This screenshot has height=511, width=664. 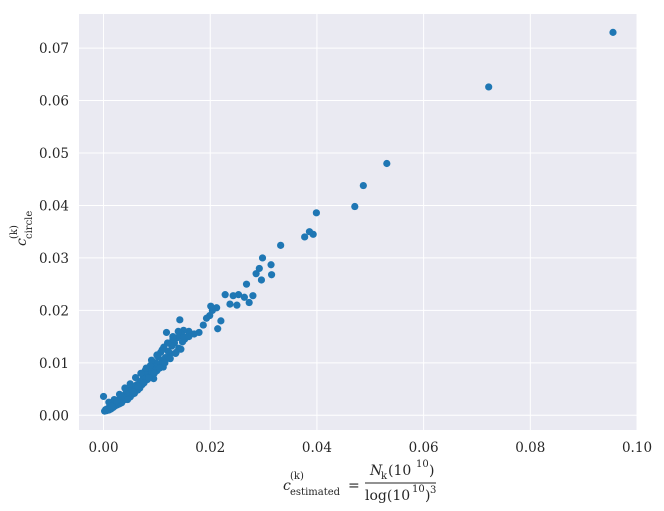 What do you see at coordinates (637, 448) in the screenshot?
I see `x-tick-label-5: 0.10` at bounding box center [637, 448].